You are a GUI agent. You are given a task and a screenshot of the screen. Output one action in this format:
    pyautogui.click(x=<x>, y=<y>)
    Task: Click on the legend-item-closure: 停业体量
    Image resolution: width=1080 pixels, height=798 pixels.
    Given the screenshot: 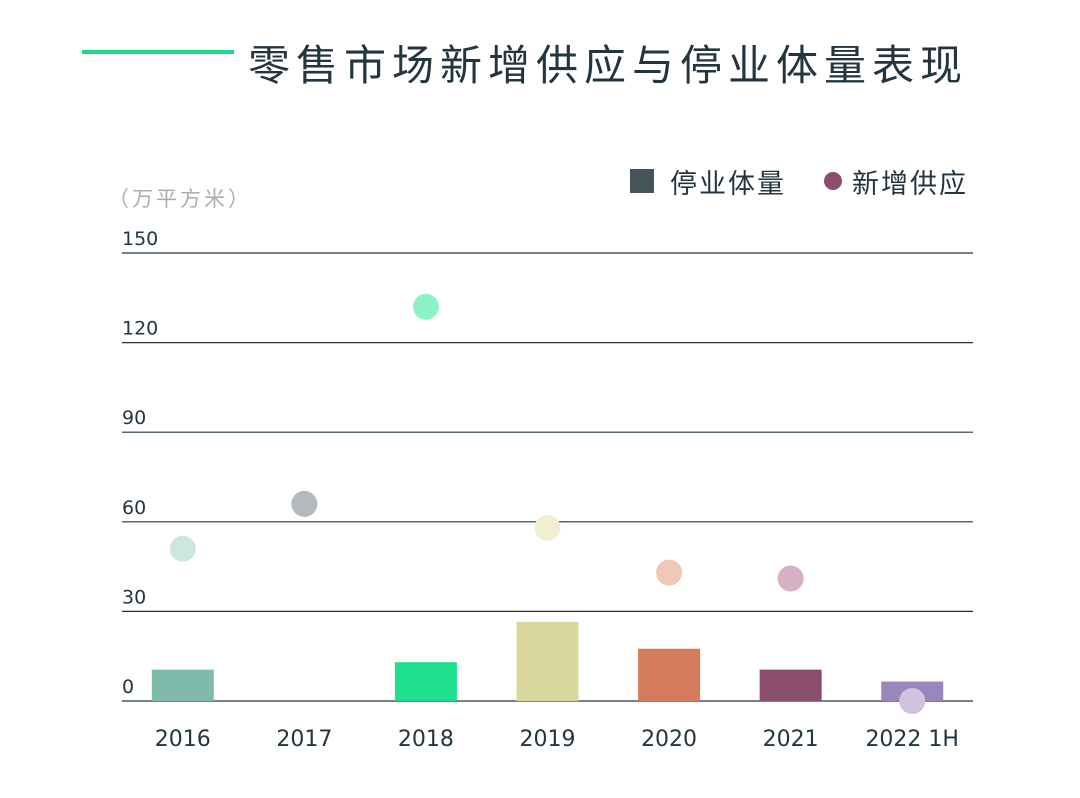 What is the action you would take?
    pyautogui.click(x=708, y=181)
    